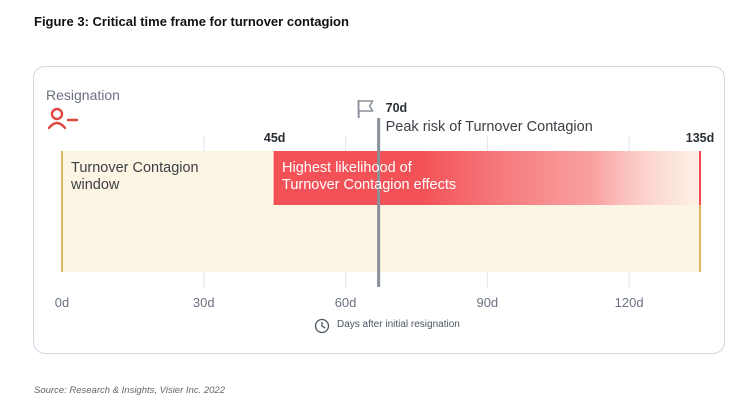 The height and width of the screenshot is (418, 750). I want to click on window-end-label: 135d, so click(700, 138).